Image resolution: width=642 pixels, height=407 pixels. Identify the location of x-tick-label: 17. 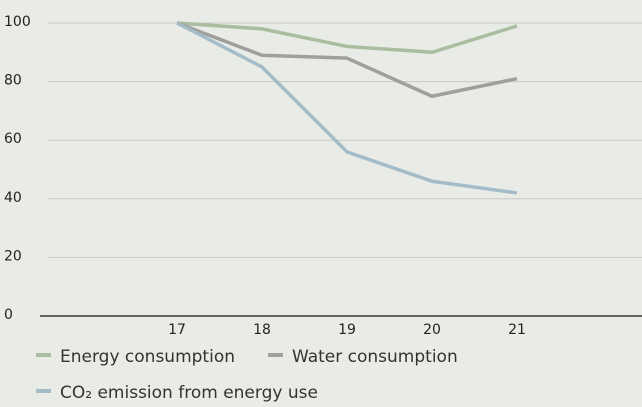
(177, 330).